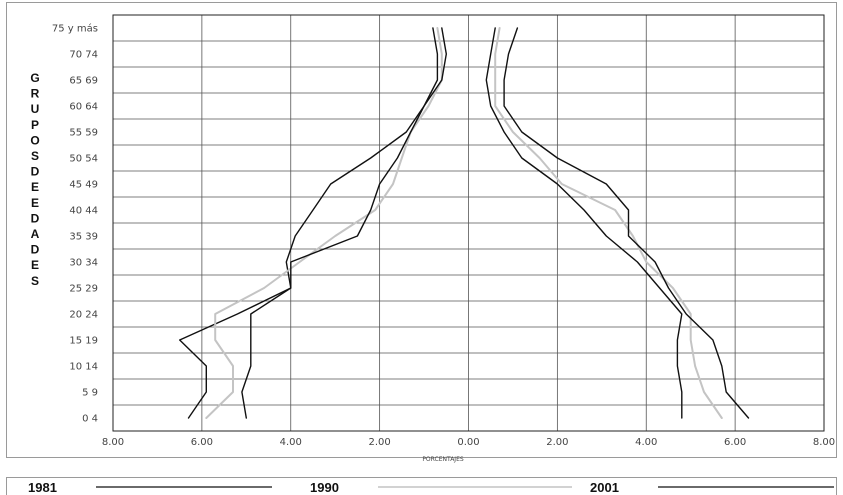  What do you see at coordinates (75, 29) in the screenshot?
I see `age-group-label: 75 y más` at bounding box center [75, 29].